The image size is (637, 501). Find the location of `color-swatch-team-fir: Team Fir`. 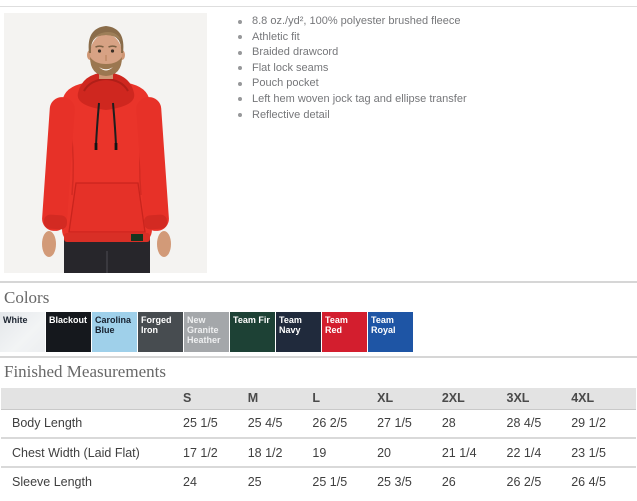

color-swatch-team-fir: Team Fir is located at coordinates (252, 332).